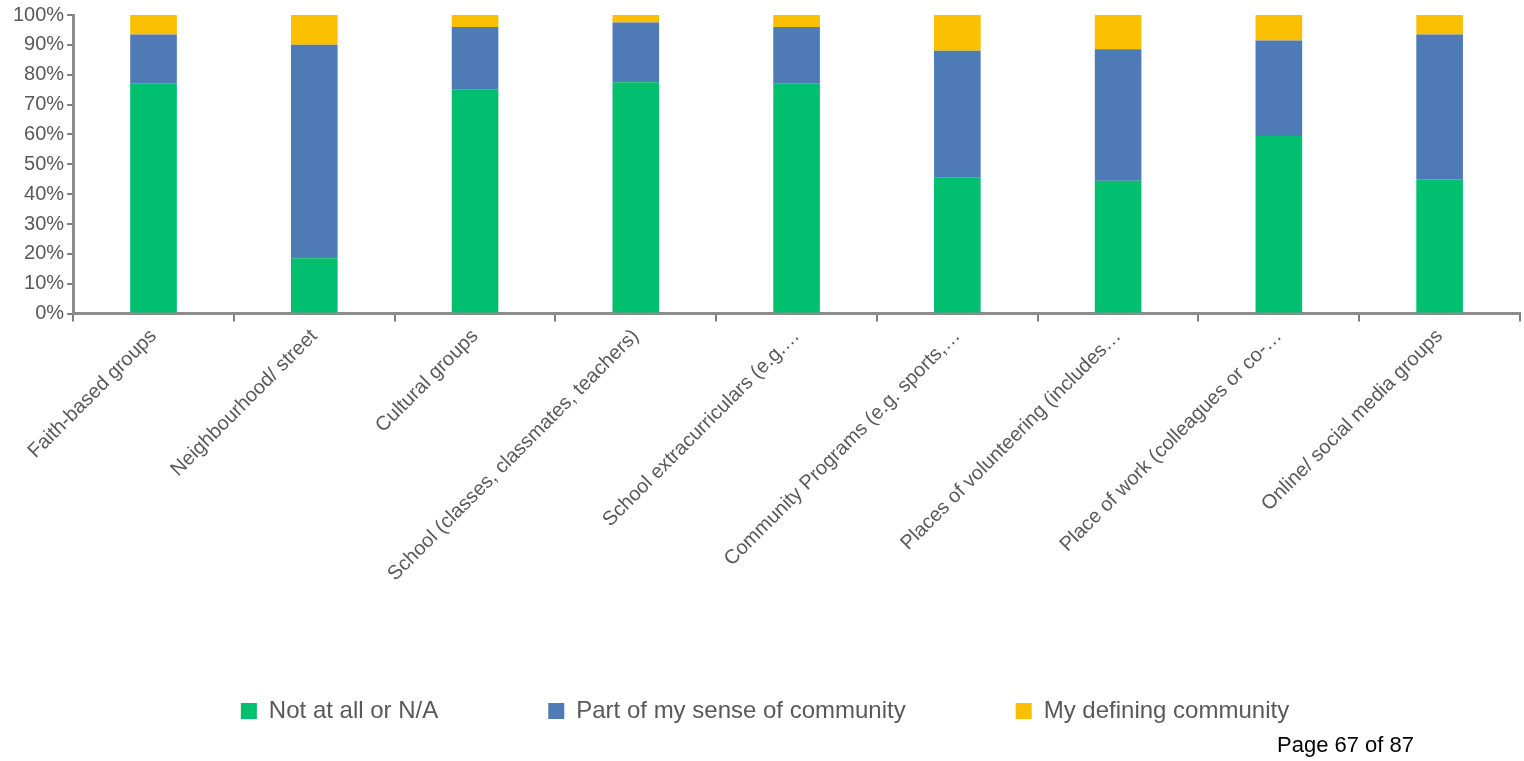 This screenshot has height=761, width=1524. I want to click on y-tick-label: 90%, so click(44, 43).